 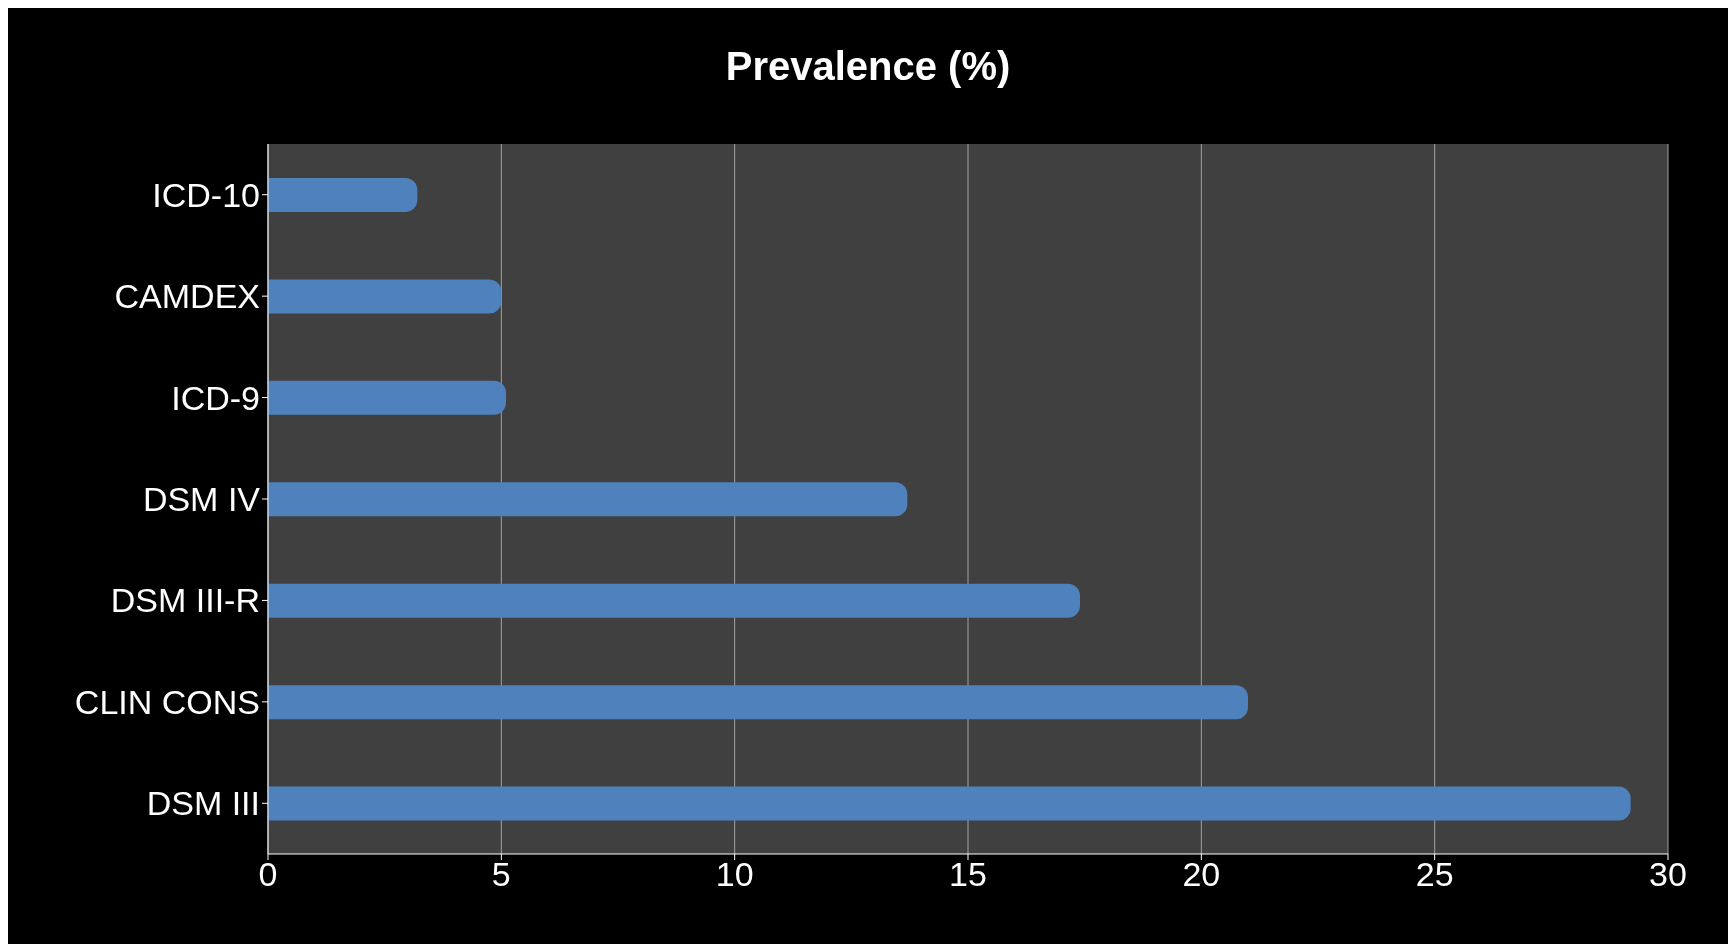 What do you see at coordinates (187, 296) in the screenshot?
I see `y-tick-label: CAMDEX` at bounding box center [187, 296].